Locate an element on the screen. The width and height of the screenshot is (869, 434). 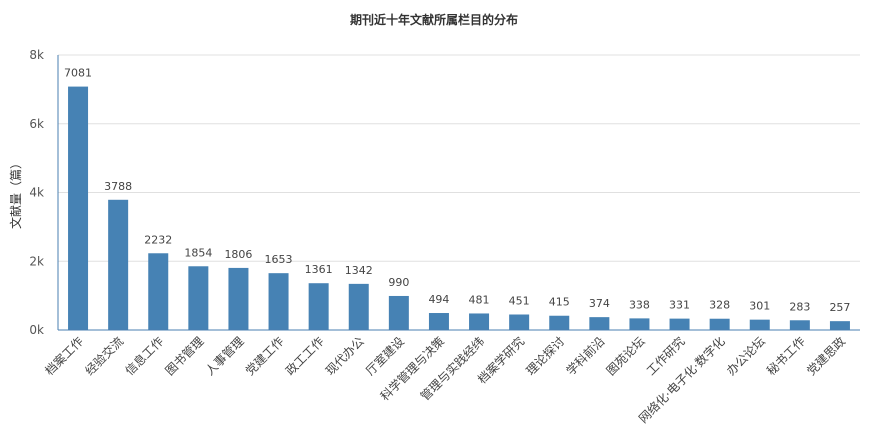
chart-title: 期刊近十年文献所属栏目的分布 is located at coordinates (434, 19).